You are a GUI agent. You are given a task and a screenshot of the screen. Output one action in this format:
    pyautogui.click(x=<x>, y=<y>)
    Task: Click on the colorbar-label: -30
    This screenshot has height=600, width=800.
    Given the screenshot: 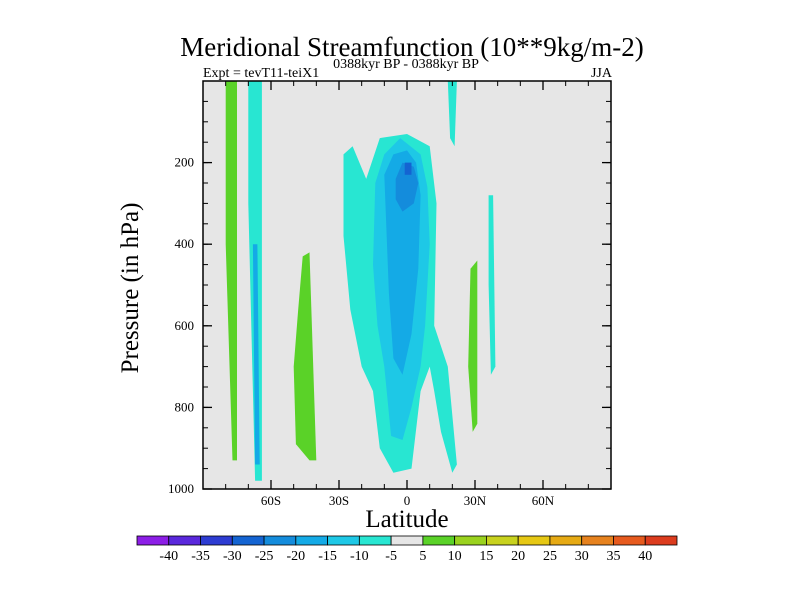 What is the action you would take?
    pyautogui.click(x=232, y=556)
    